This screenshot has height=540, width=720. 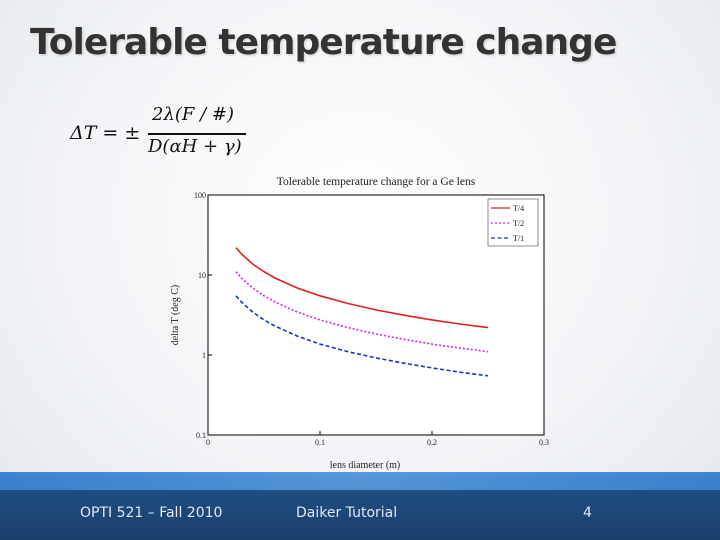 What do you see at coordinates (204, 355) in the screenshot?
I see `y-tick-label: 1` at bounding box center [204, 355].